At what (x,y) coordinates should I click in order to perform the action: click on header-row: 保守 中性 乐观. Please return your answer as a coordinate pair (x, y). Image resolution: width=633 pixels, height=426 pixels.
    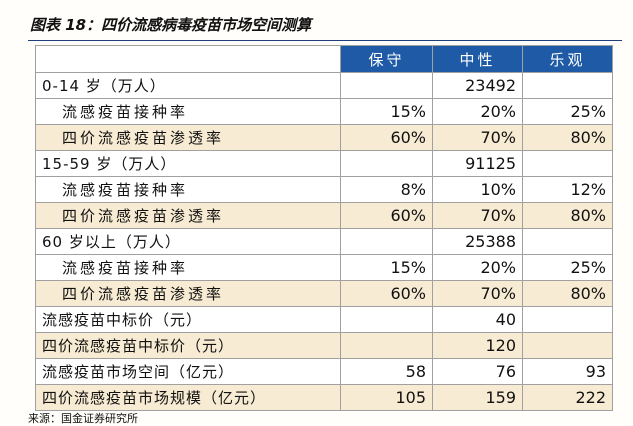
    Looking at the image, I should click on (324, 59).